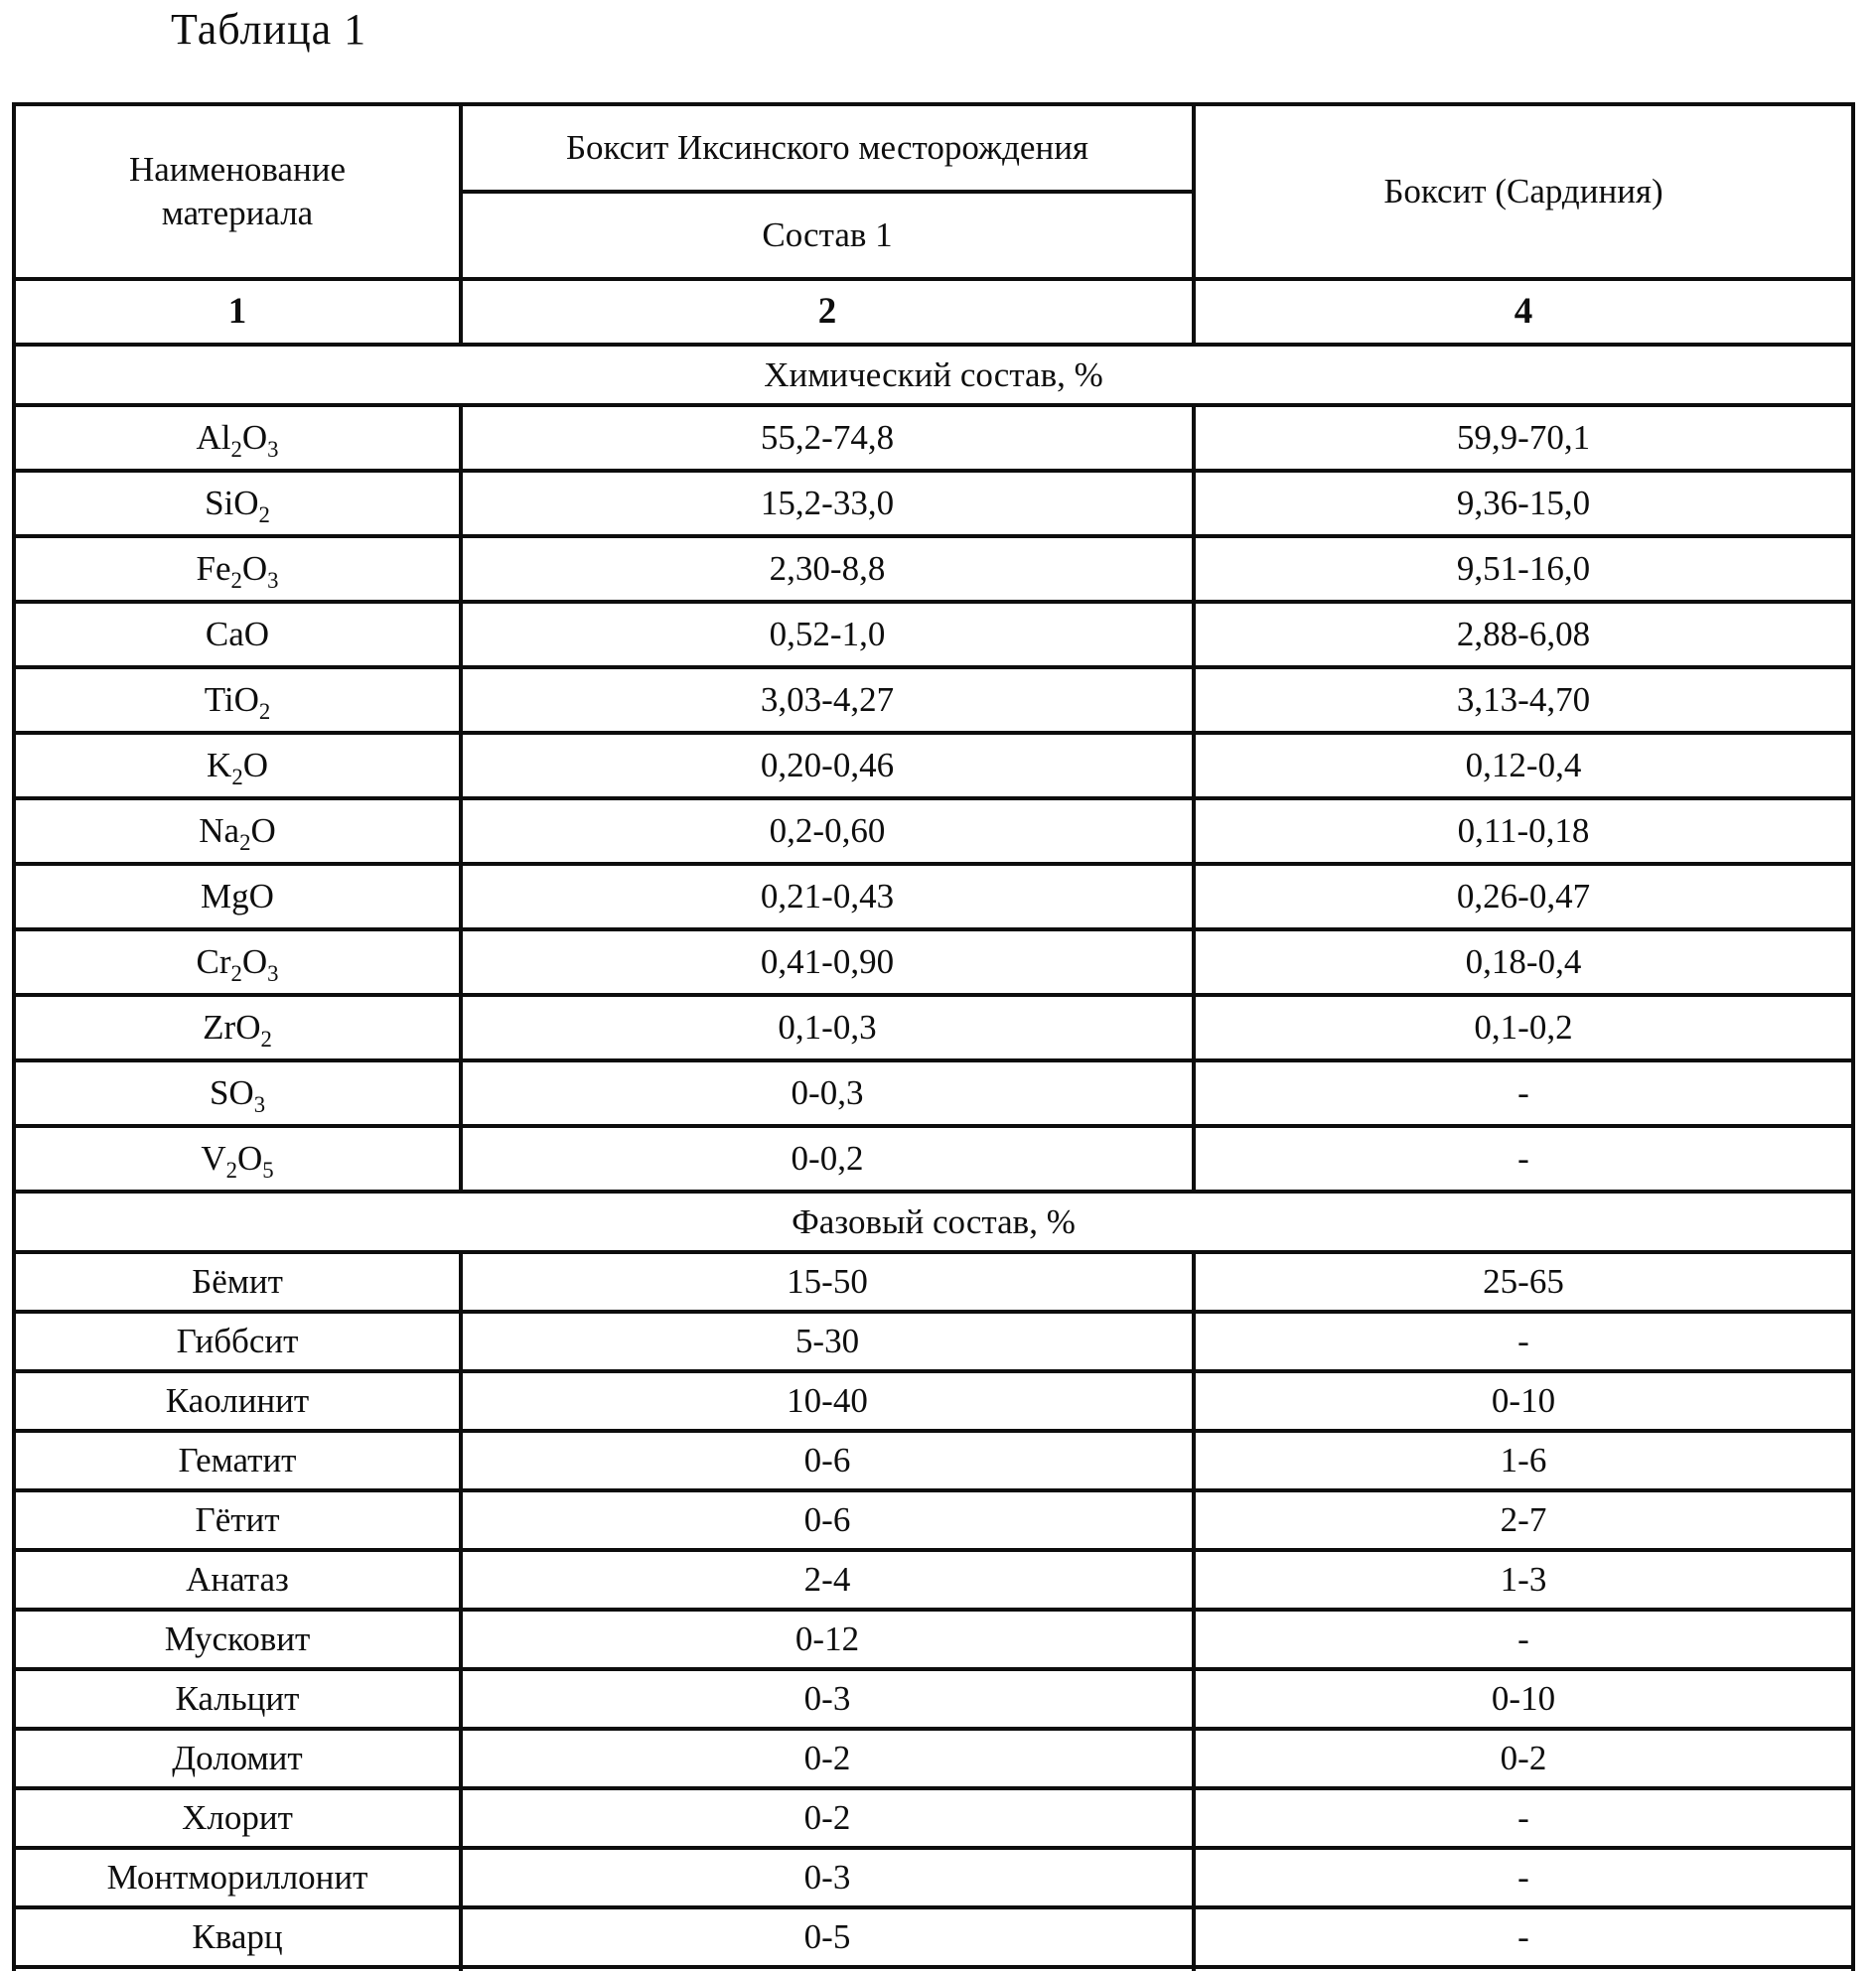 This screenshot has height=1971, width=1876. I want to click on sardinia-value-cell: 0-10, so click(1524, 1699).